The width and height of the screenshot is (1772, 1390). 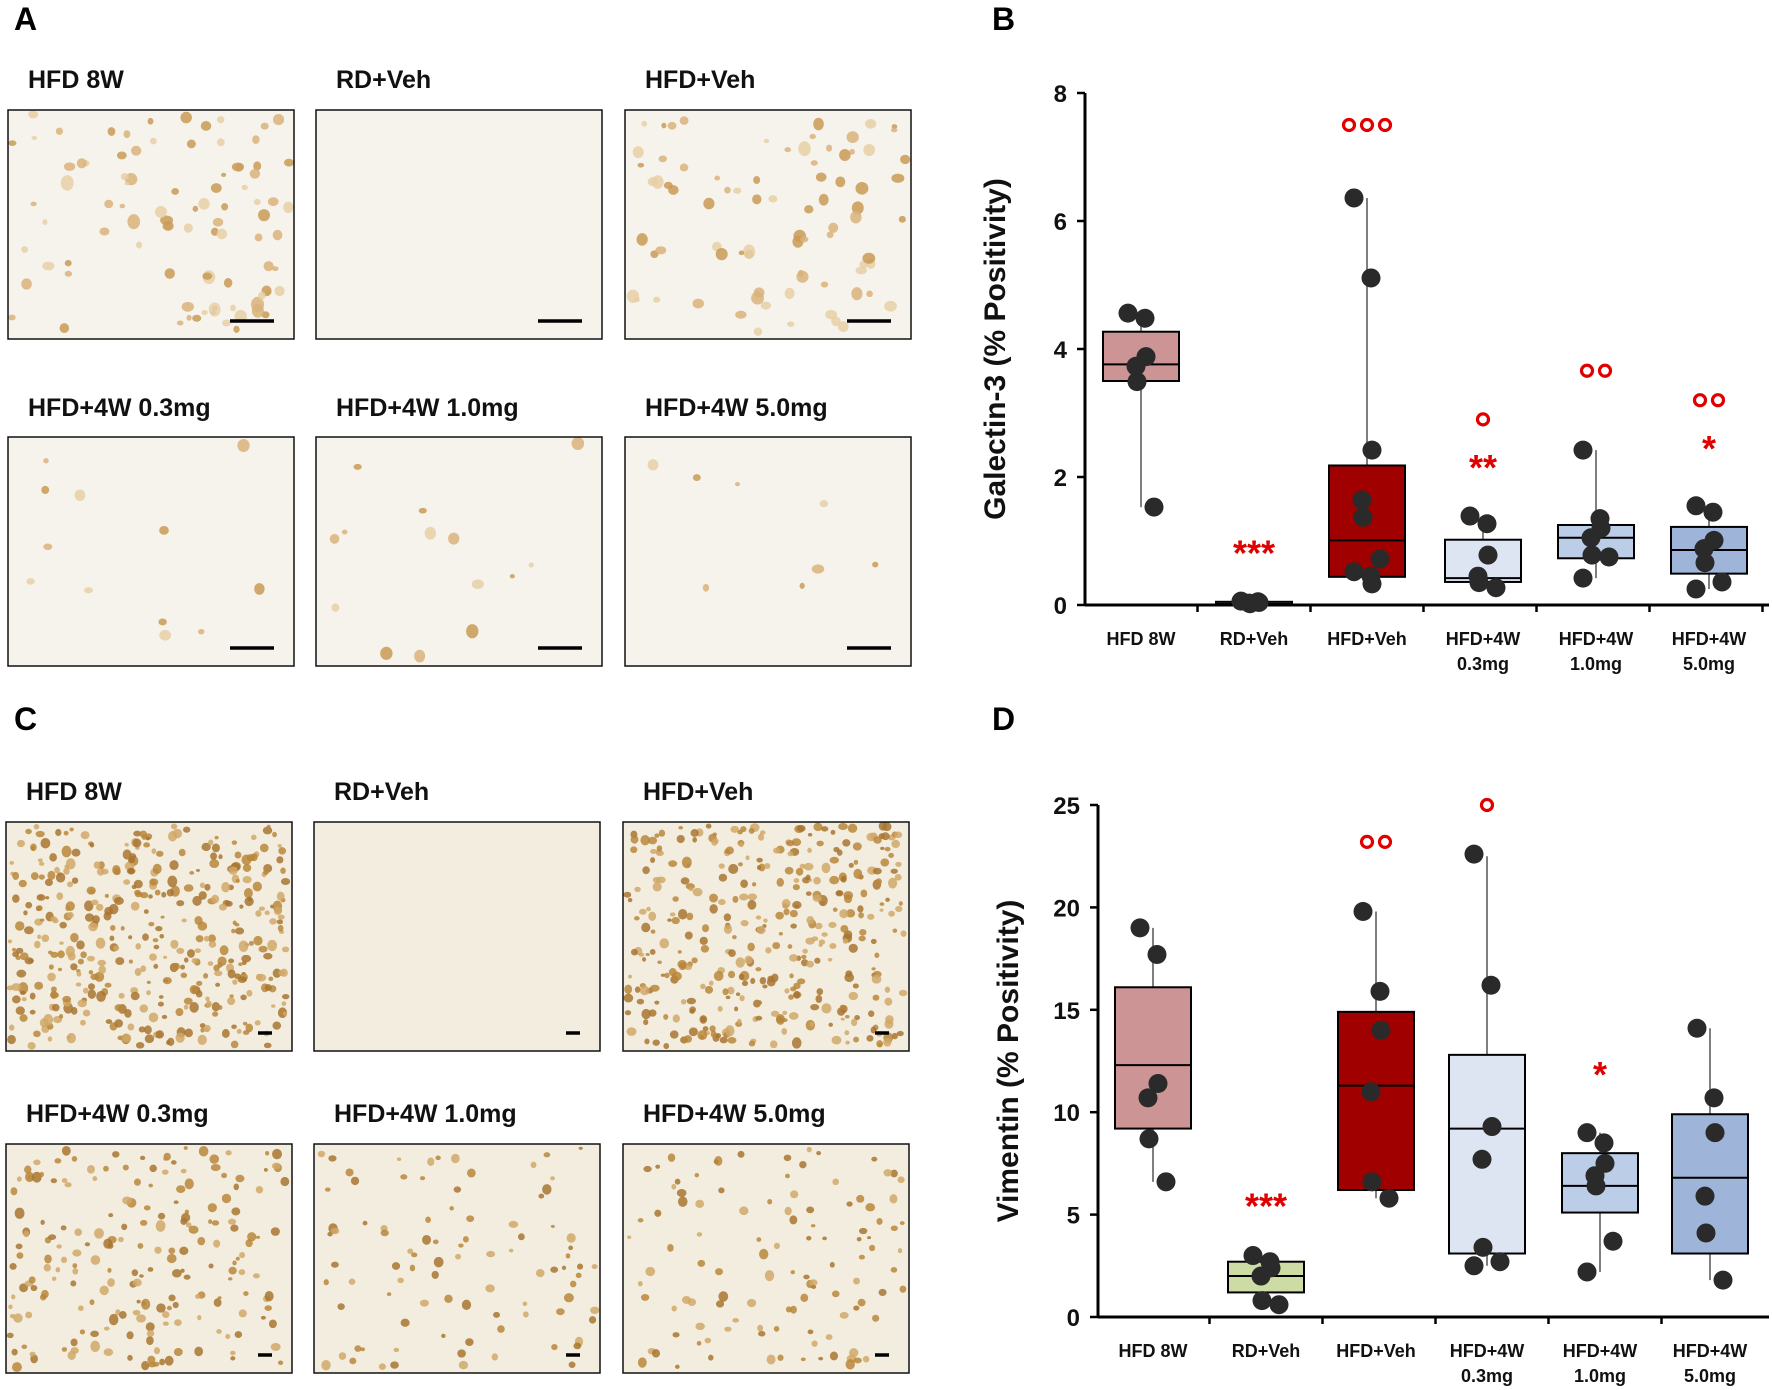 What do you see at coordinates (1254, 573) in the screenshot?
I see `box-group-1: ***` at bounding box center [1254, 573].